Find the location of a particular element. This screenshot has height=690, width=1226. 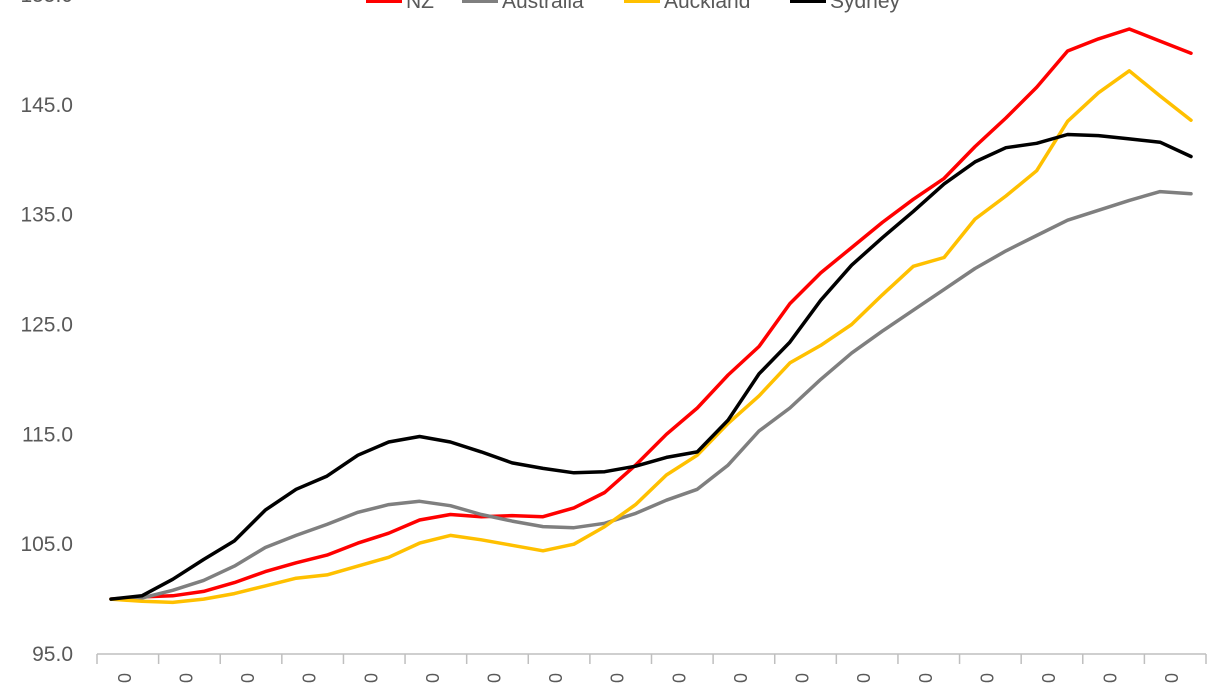

legend-label: Auckland is located at coordinates (707, 6).